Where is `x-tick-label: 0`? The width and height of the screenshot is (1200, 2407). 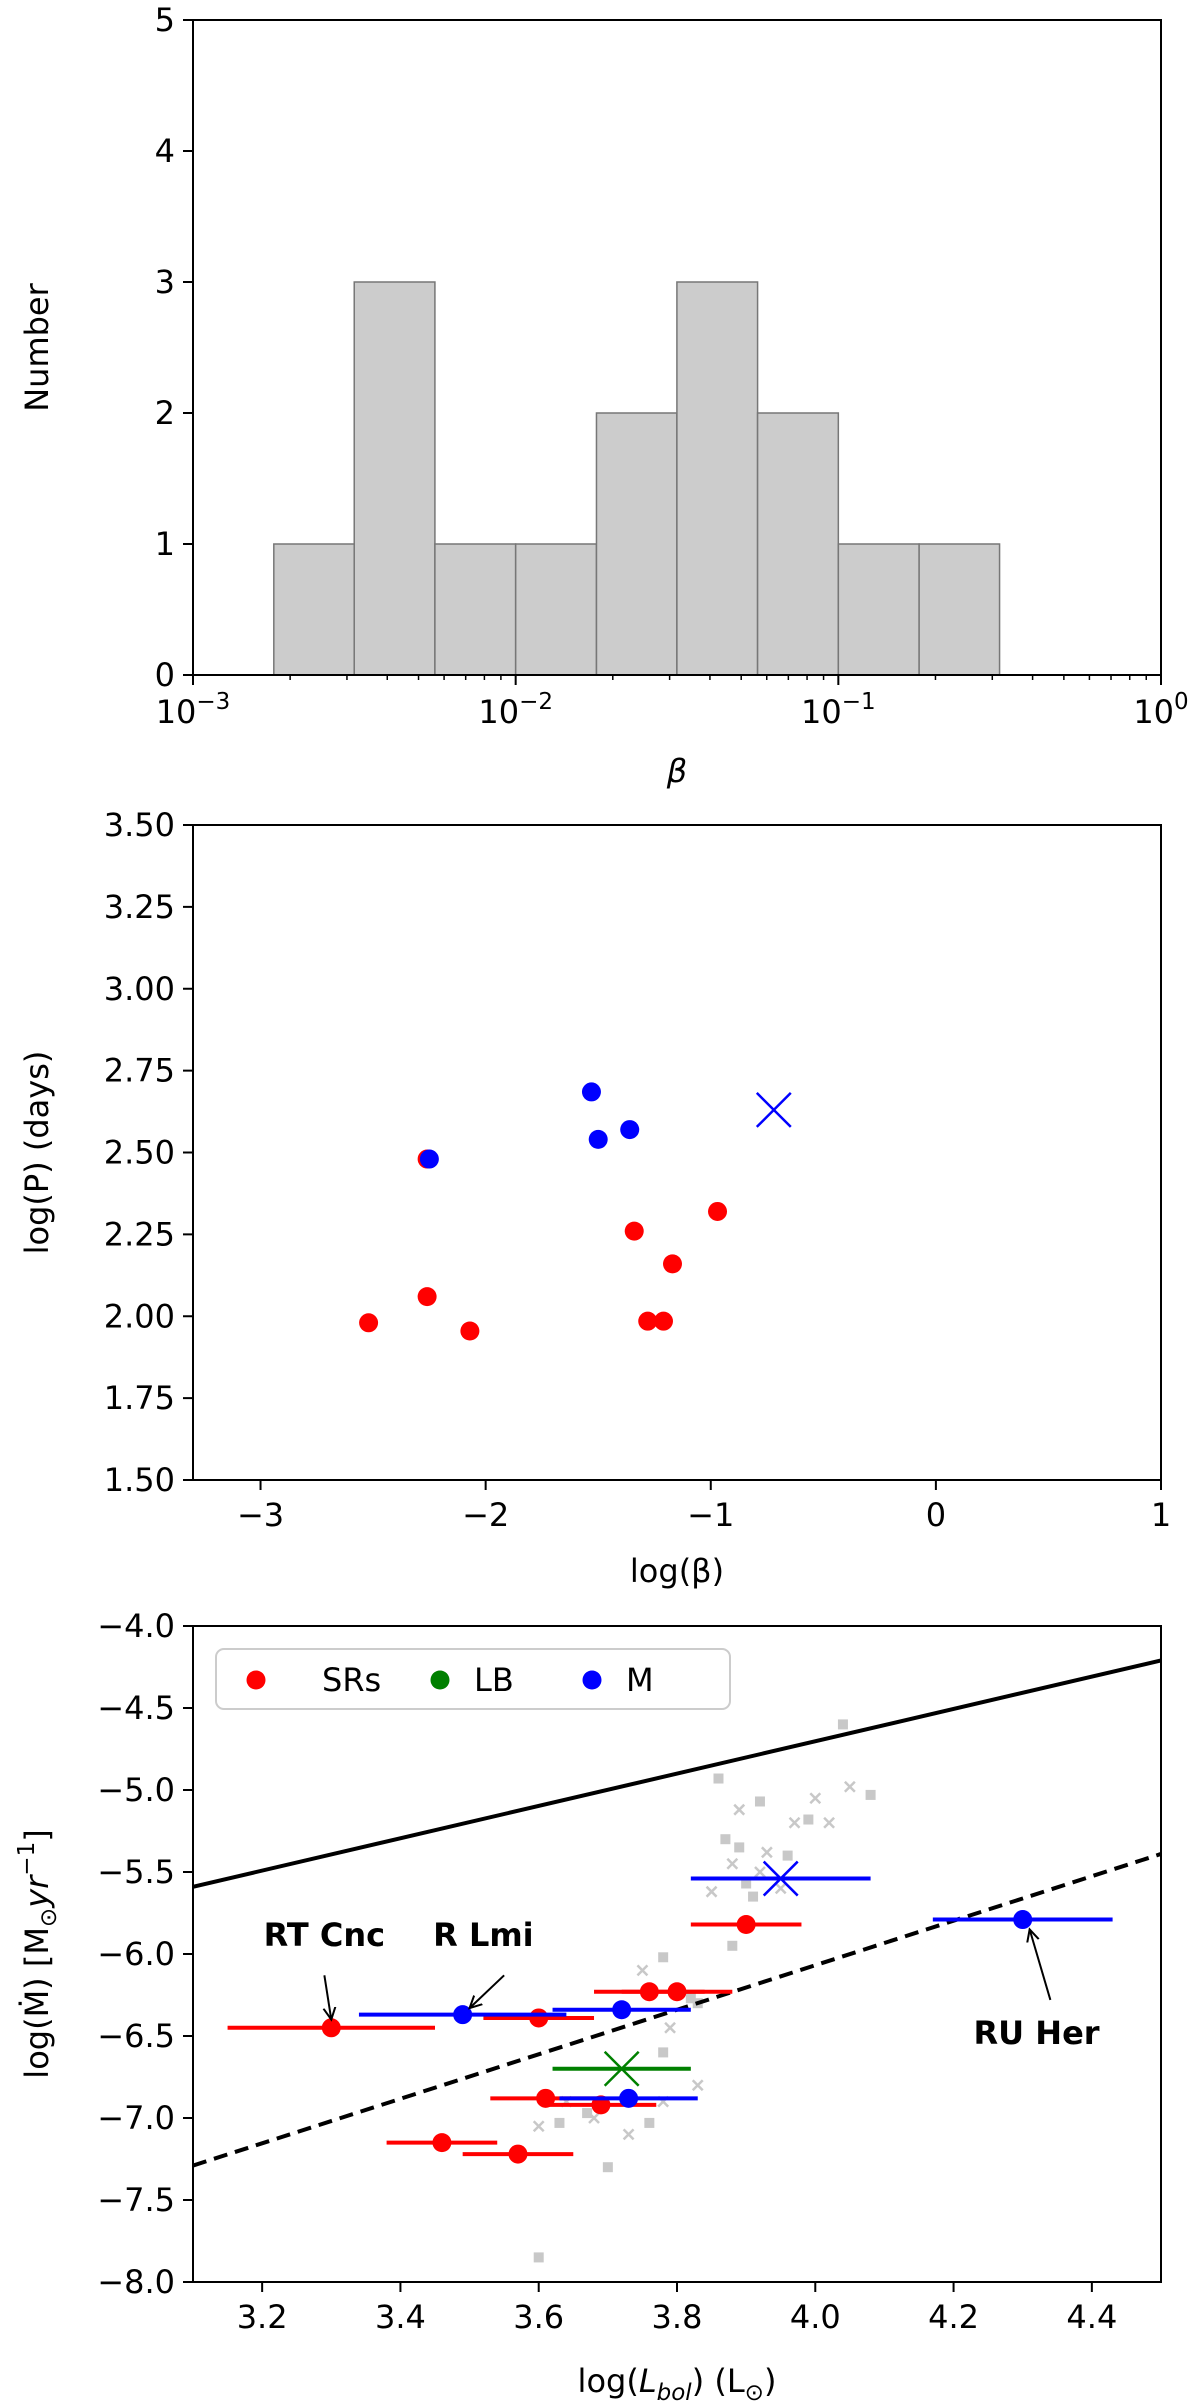 x-tick-label: 0 is located at coordinates (936, 1515).